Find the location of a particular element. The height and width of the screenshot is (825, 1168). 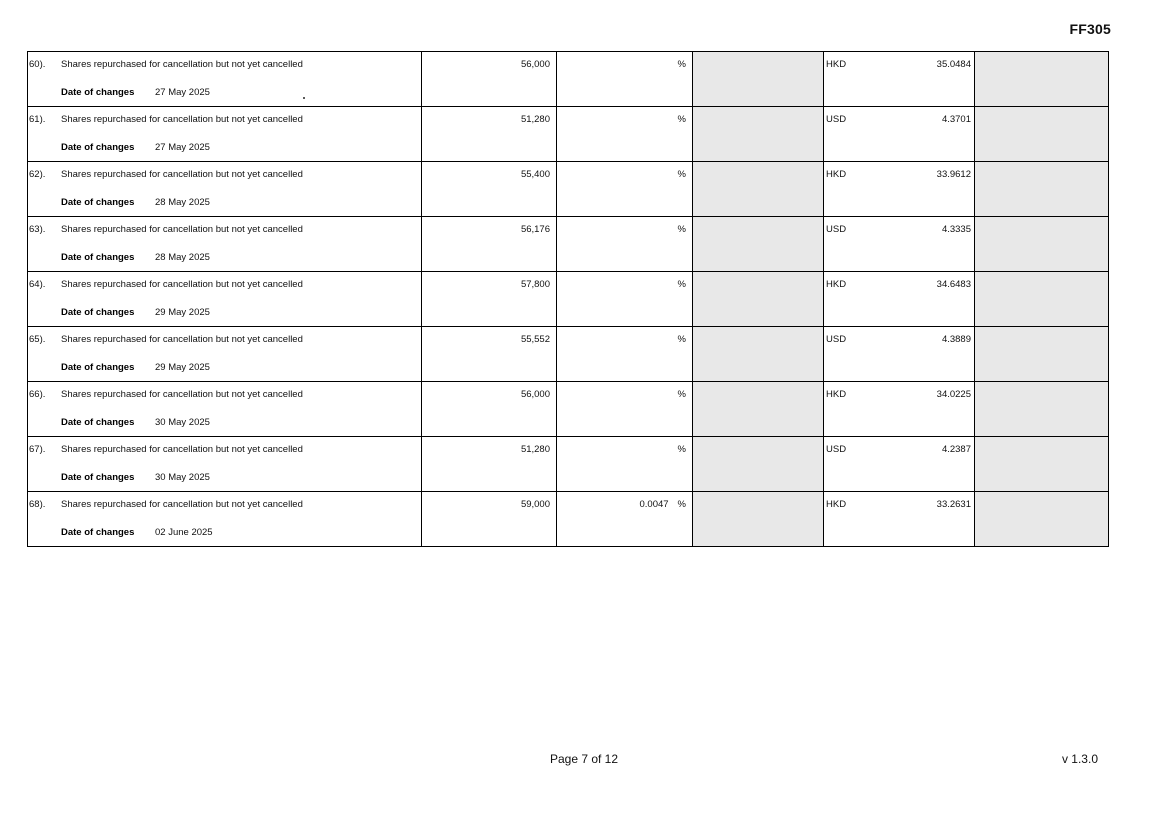

cell-currency-price: HKD 34.6483 is located at coordinates (899, 299).